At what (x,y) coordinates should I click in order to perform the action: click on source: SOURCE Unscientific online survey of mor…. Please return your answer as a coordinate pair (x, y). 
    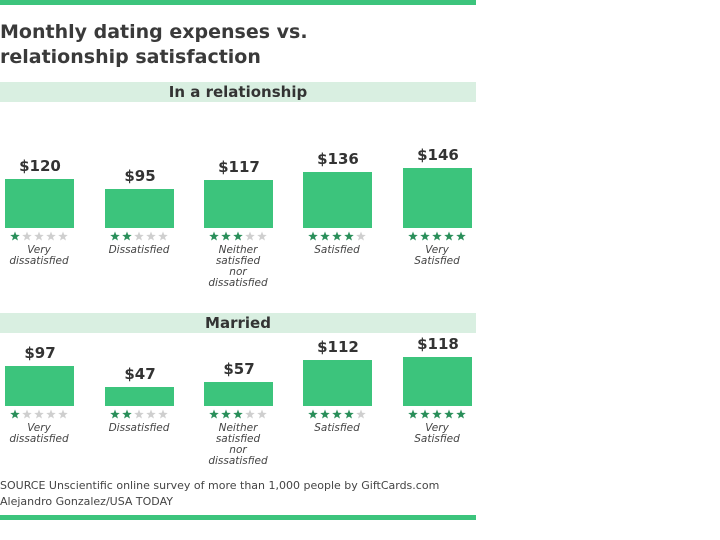
    Looking at the image, I should click on (220, 485).